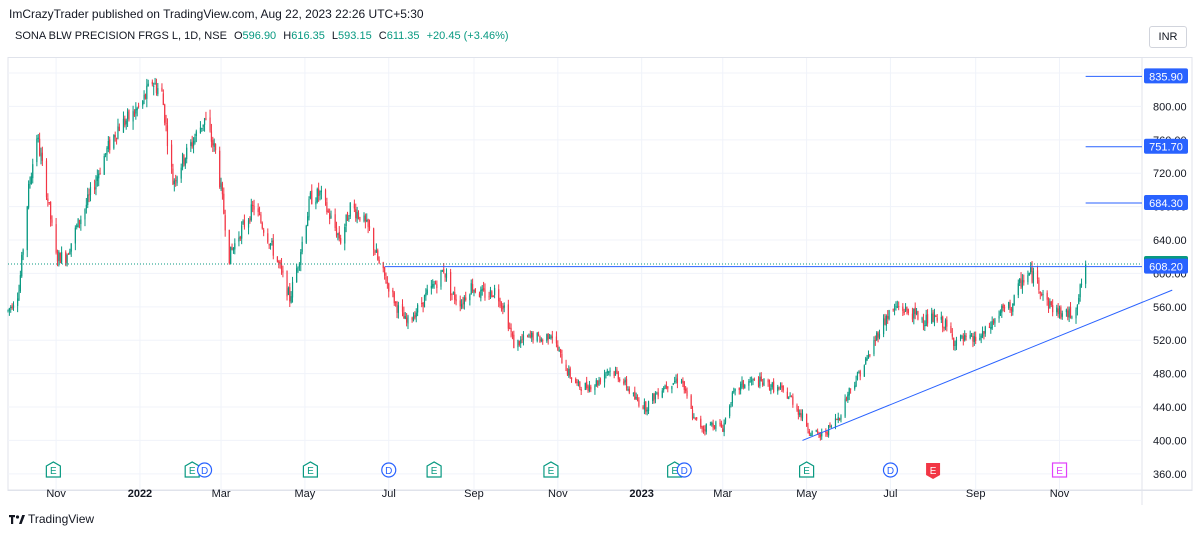  I want to click on event-letter: D, so click(890, 471).